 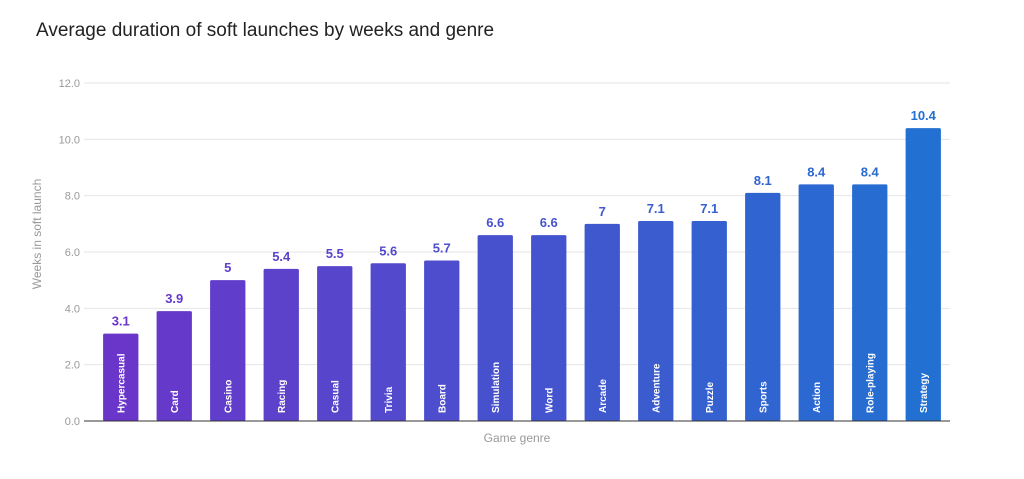 What do you see at coordinates (174, 298) in the screenshot?
I see `bar-value-label: 3.9` at bounding box center [174, 298].